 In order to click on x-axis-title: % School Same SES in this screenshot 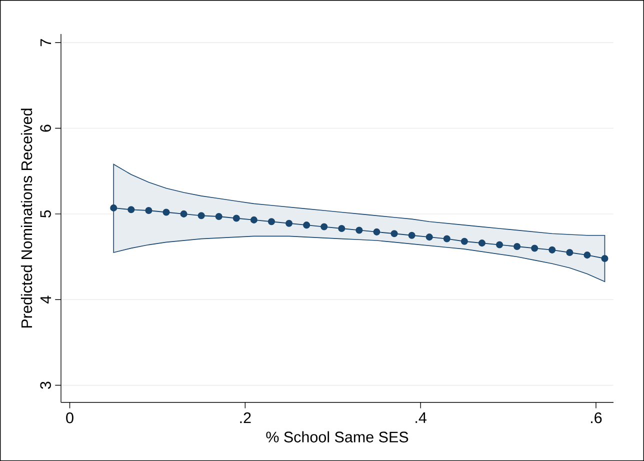, I will do `click(337, 436)`.